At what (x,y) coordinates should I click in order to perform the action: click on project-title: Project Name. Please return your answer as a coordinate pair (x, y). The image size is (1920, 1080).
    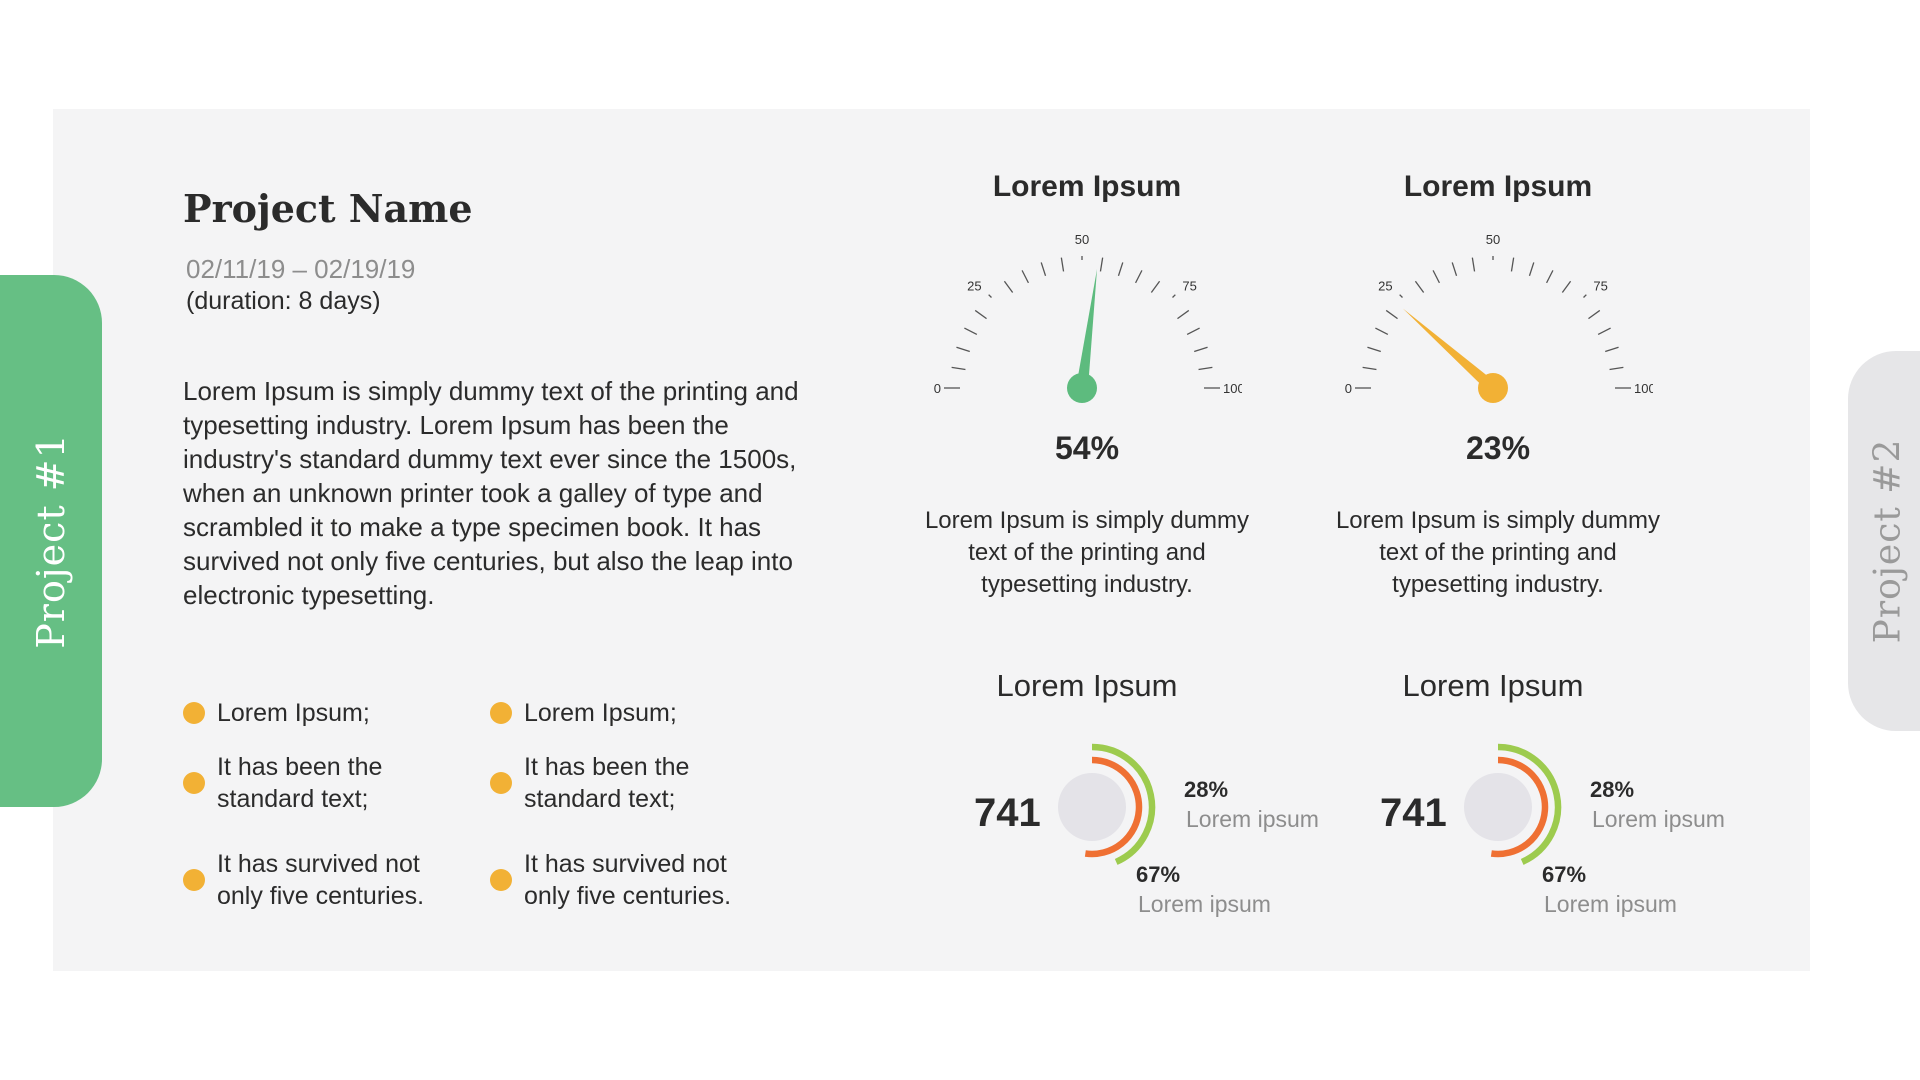
    Looking at the image, I should click on (328, 208).